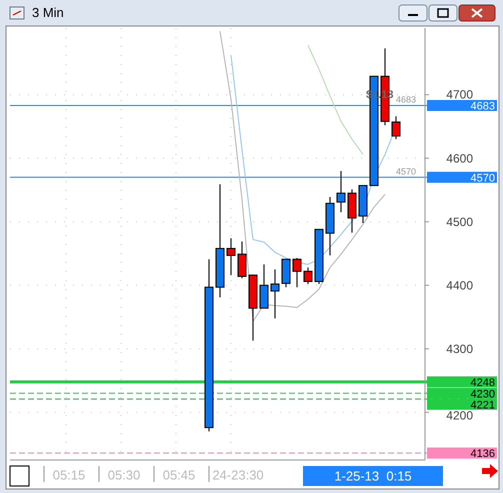  I want to click on x-tick-label: 05:30, so click(124, 475).